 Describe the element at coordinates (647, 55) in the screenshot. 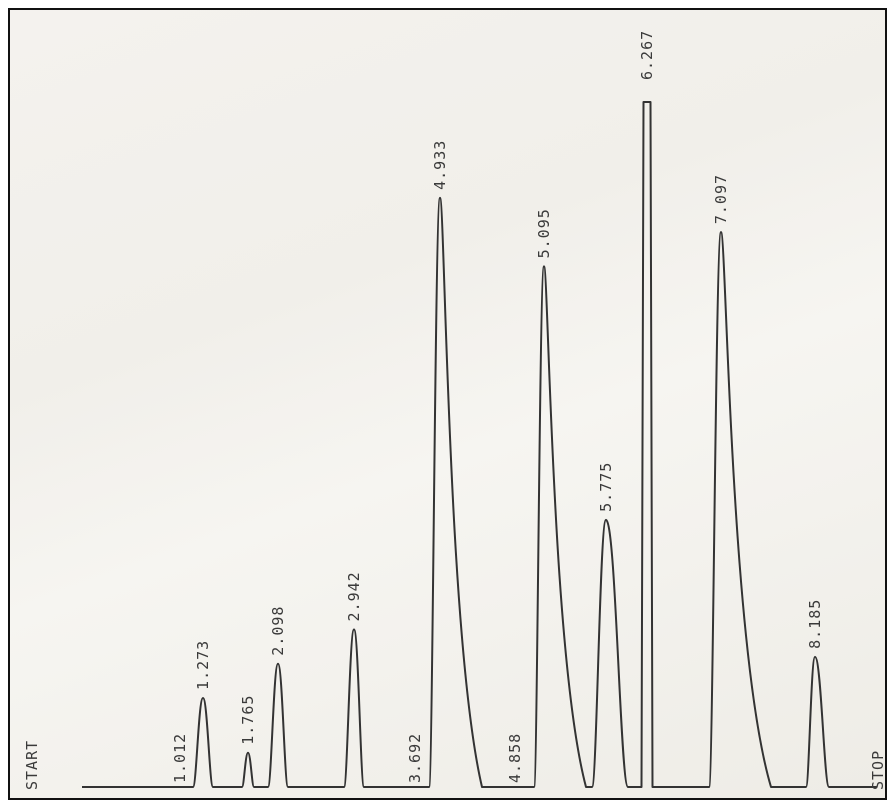

I see `peak-label: 6.267` at that location.